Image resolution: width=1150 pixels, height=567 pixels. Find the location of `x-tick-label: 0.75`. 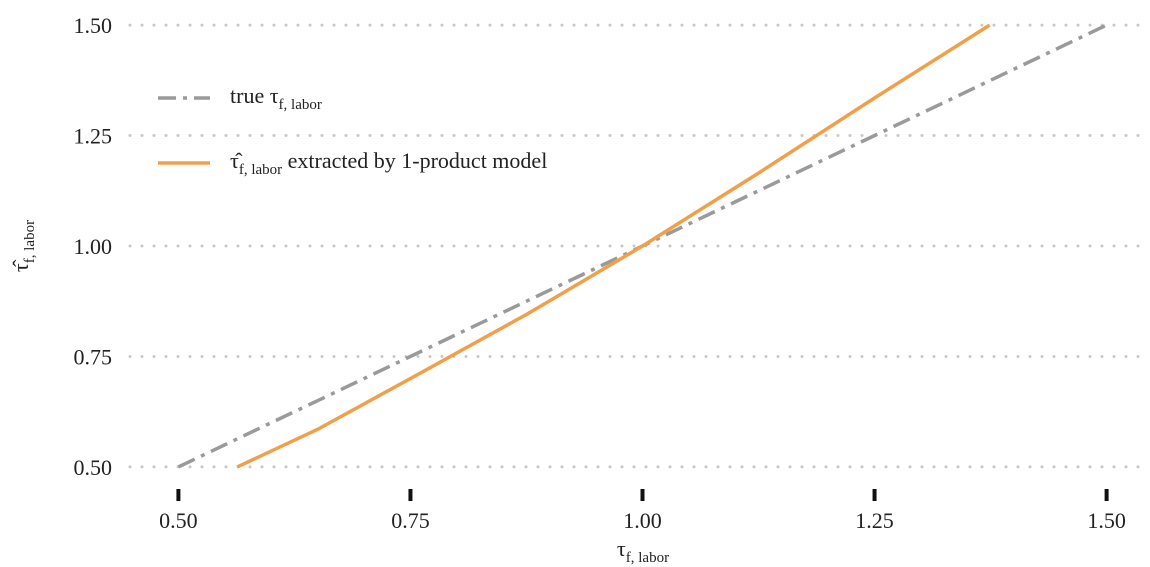

x-tick-label: 0.75 is located at coordinates (410, 520).